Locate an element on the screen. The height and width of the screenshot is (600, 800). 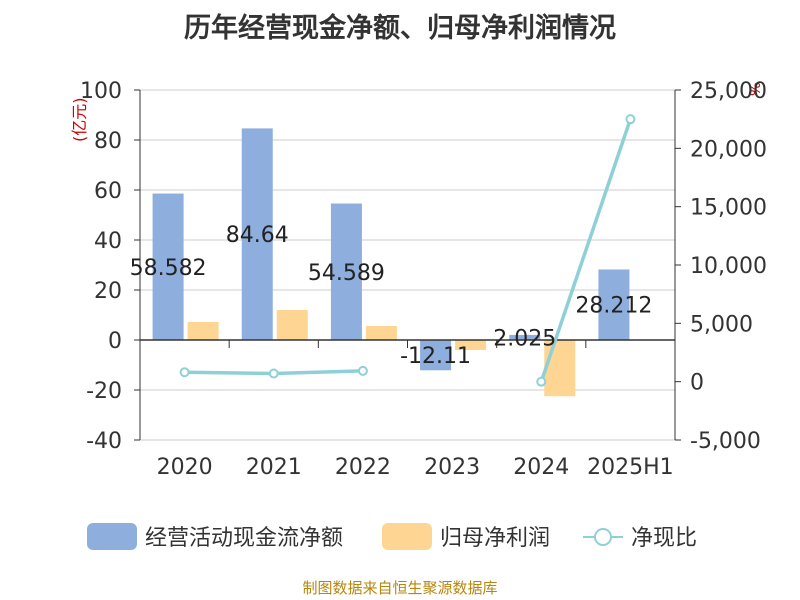
legend-label-cash-flow: 经营活动现金流净额 is located at coordinates (244, 538).